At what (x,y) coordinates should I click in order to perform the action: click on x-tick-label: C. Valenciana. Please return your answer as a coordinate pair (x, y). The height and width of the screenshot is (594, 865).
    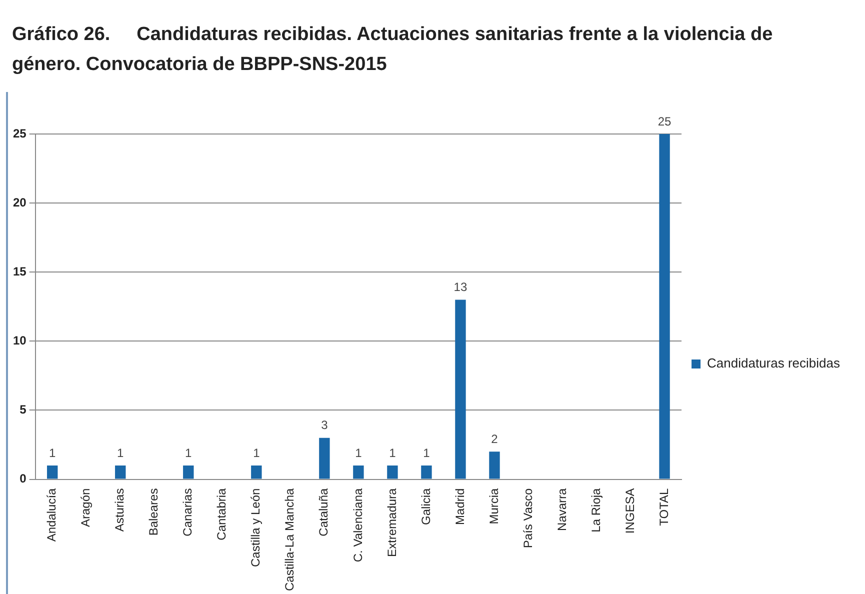
    Looking at the image, I should click on (357, 525).